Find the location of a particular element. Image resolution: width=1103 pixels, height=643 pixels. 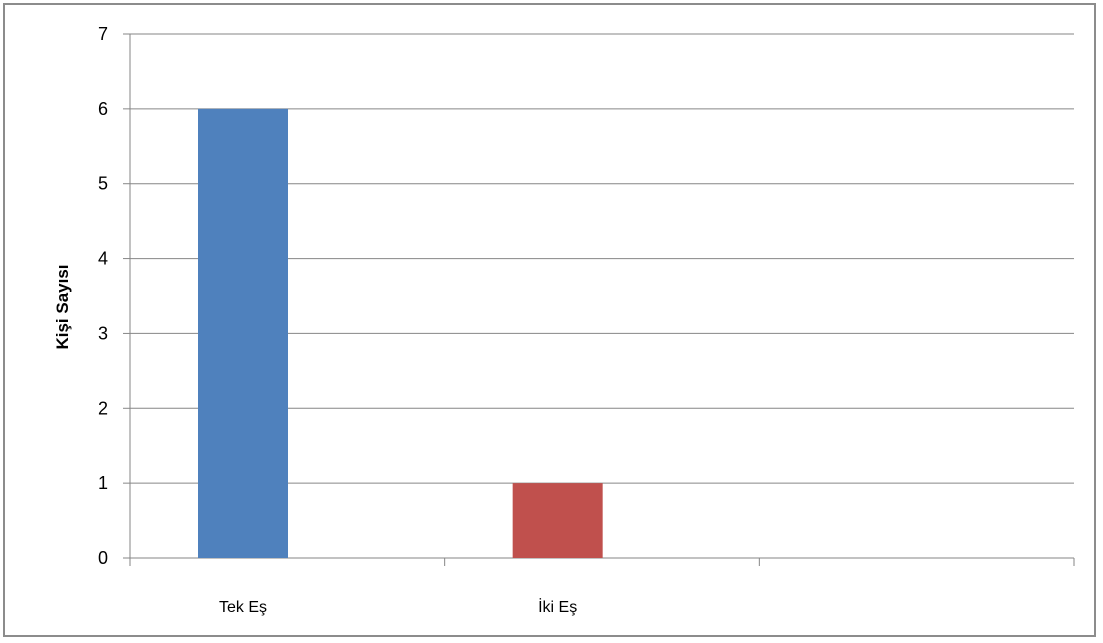

y-tick-label: 0 is located at coordinates (103, 558).